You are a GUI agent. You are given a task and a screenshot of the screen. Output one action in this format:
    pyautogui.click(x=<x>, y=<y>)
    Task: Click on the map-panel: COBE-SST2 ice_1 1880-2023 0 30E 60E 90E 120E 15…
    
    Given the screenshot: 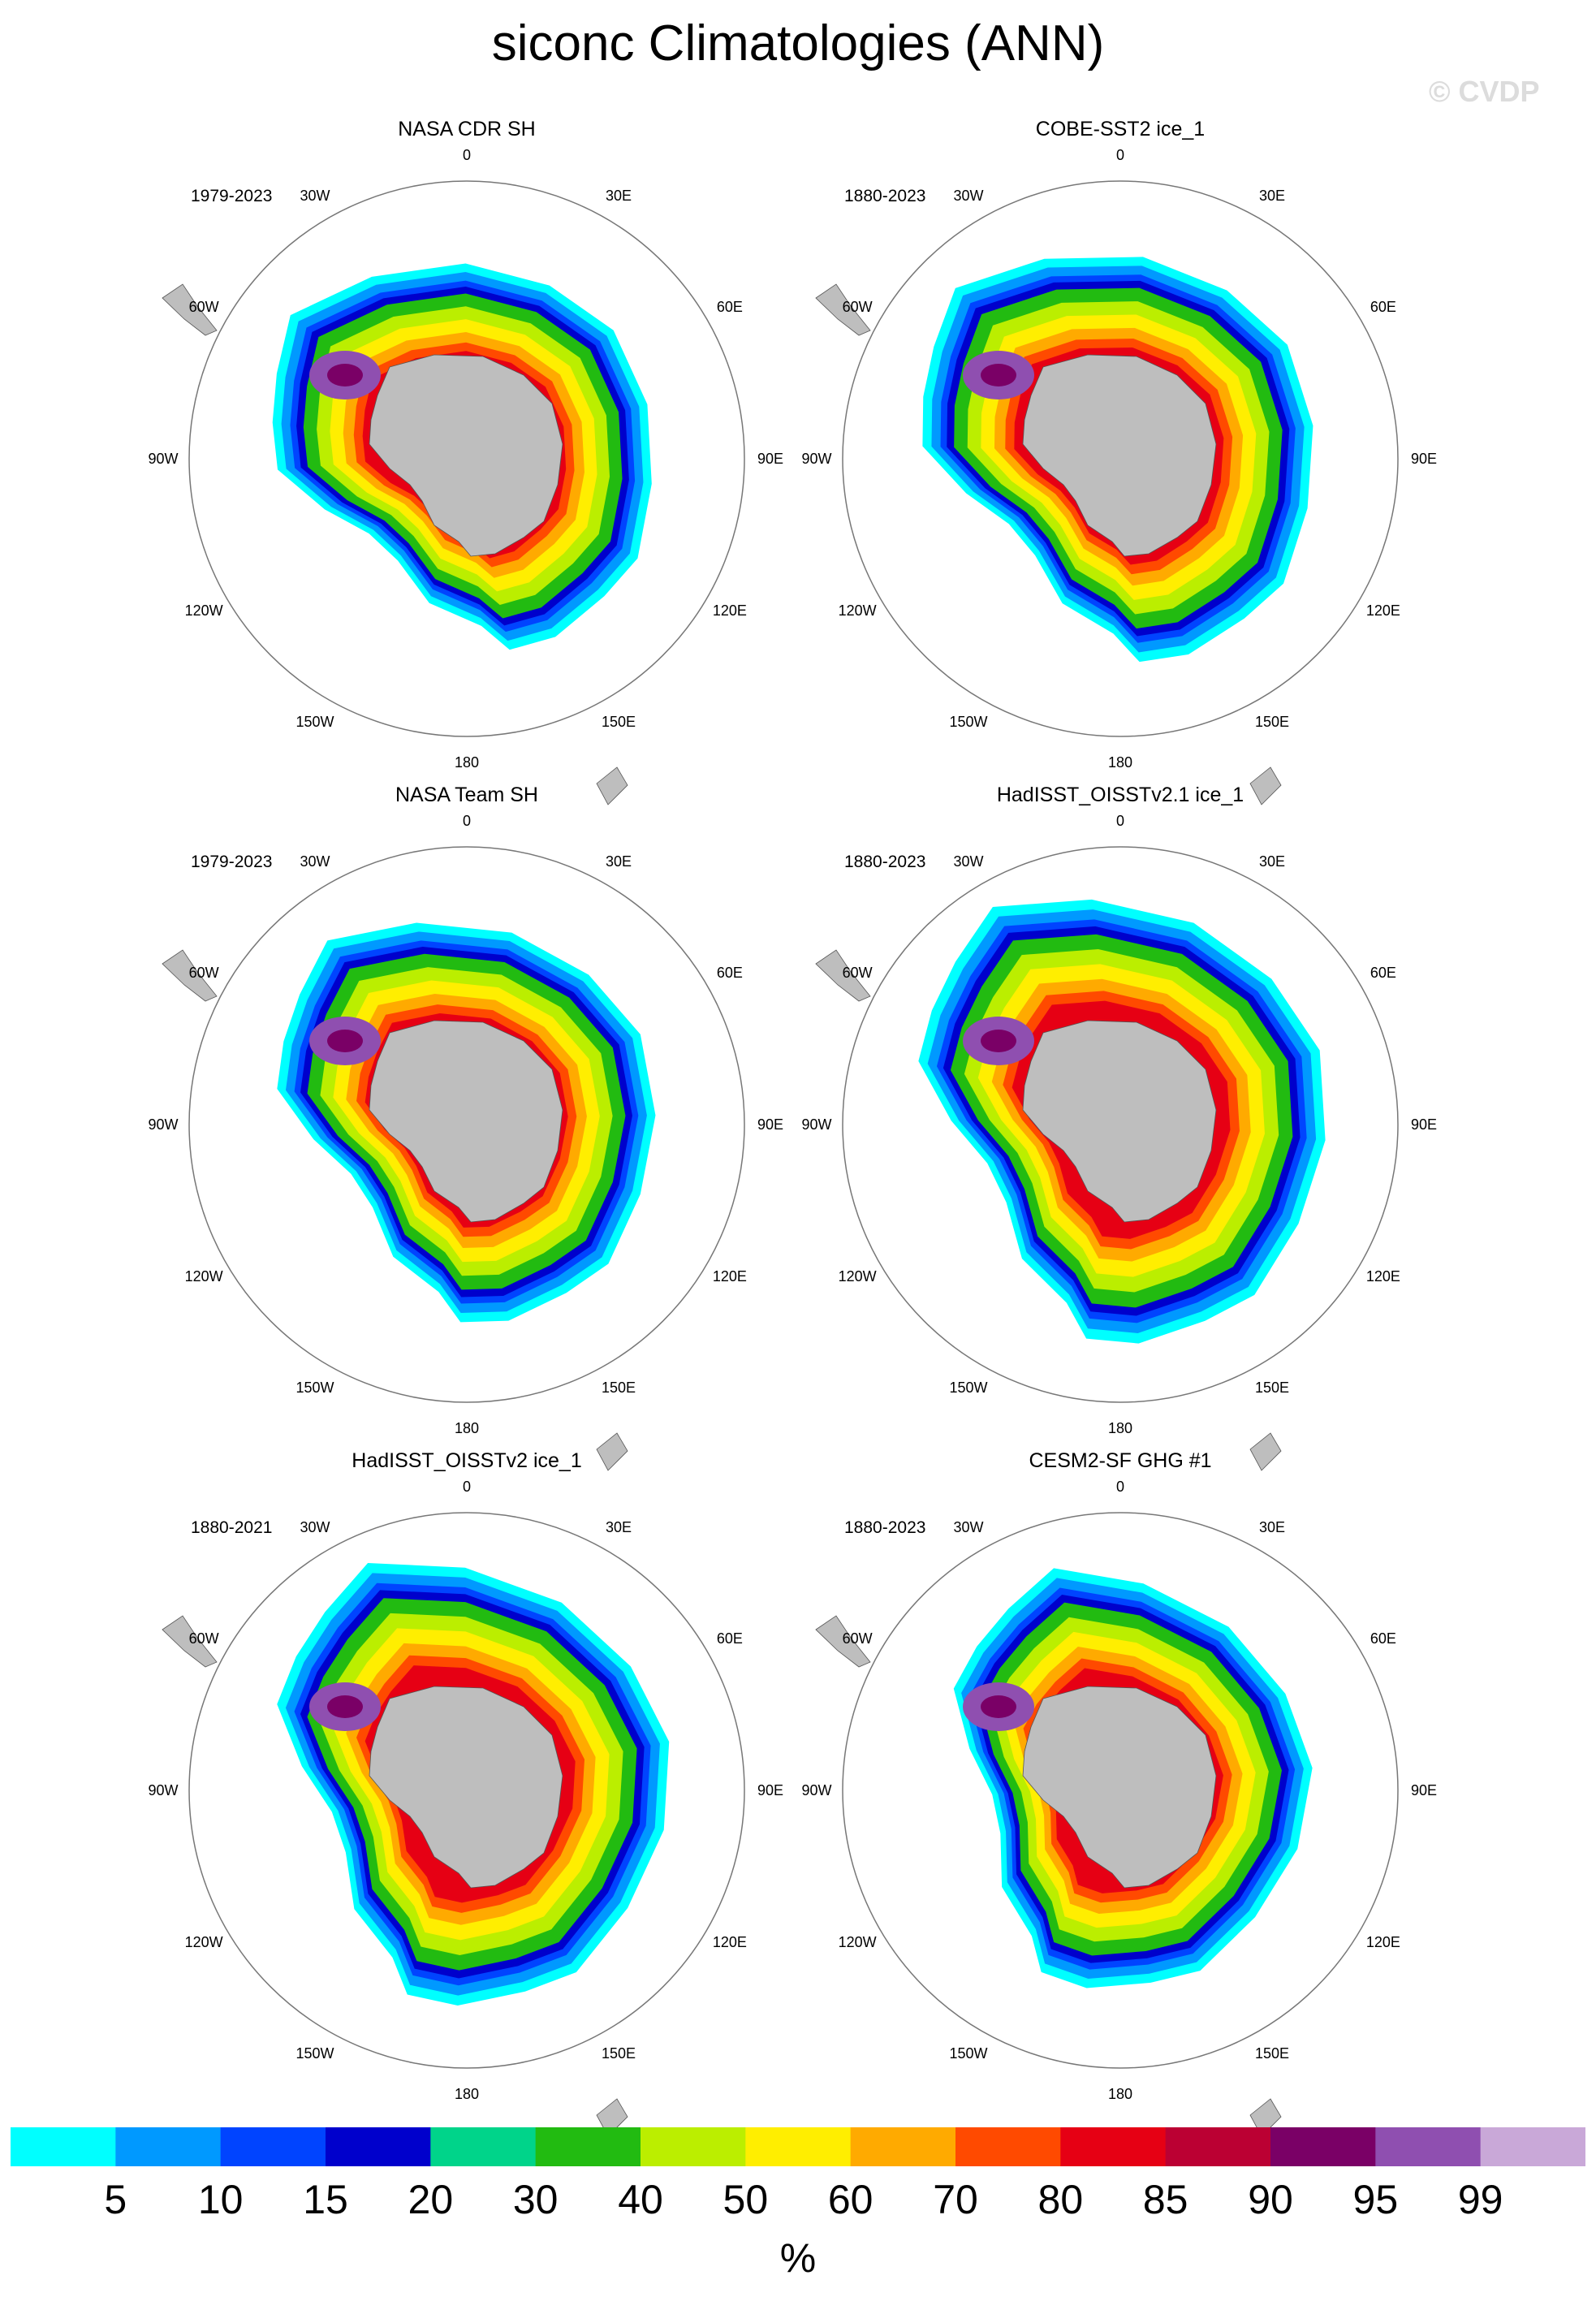 What is the action you would take?
    pyautogui.click(x=1120, y=461)
    